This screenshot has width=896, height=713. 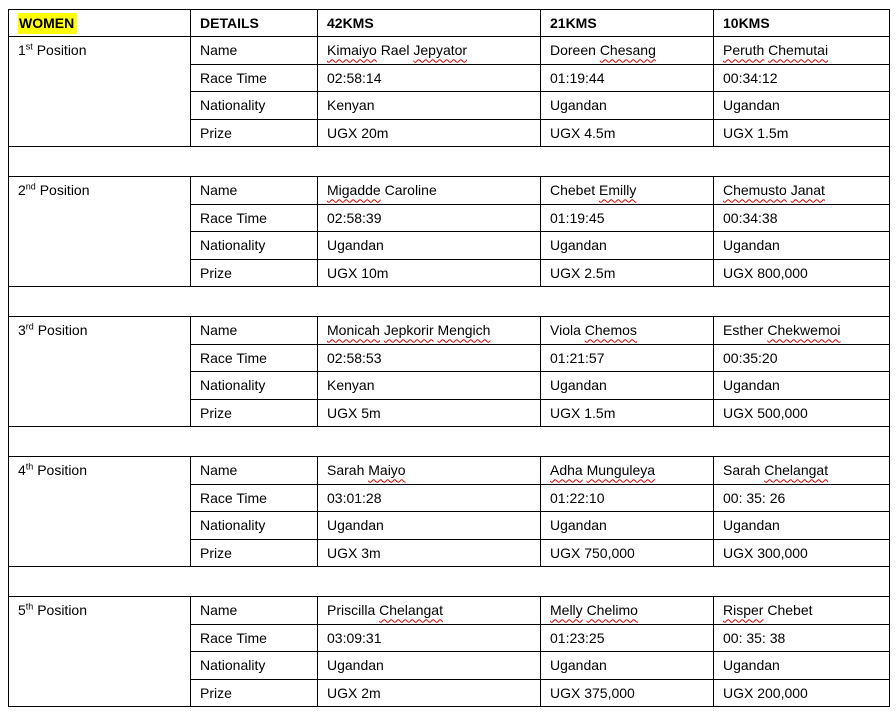 I want to click on header-row: WOMEN DETAILS 42KMS 21KMS 10KMS, so click(x=449, y=23).